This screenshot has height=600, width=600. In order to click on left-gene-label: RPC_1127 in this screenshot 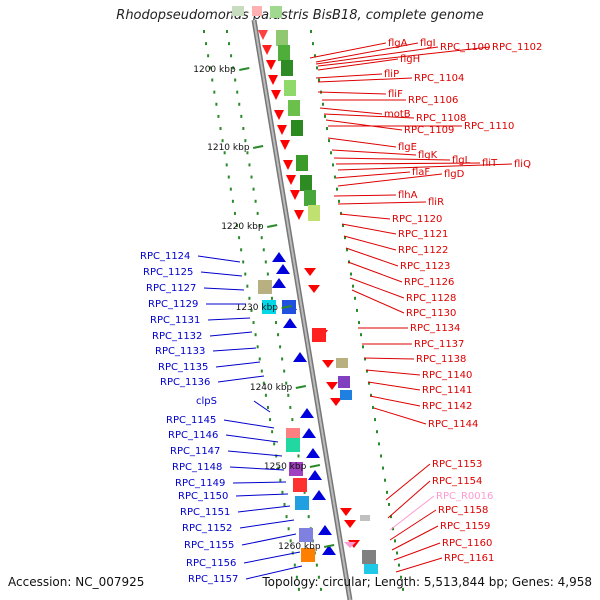, I will do `click(171, 288)`.